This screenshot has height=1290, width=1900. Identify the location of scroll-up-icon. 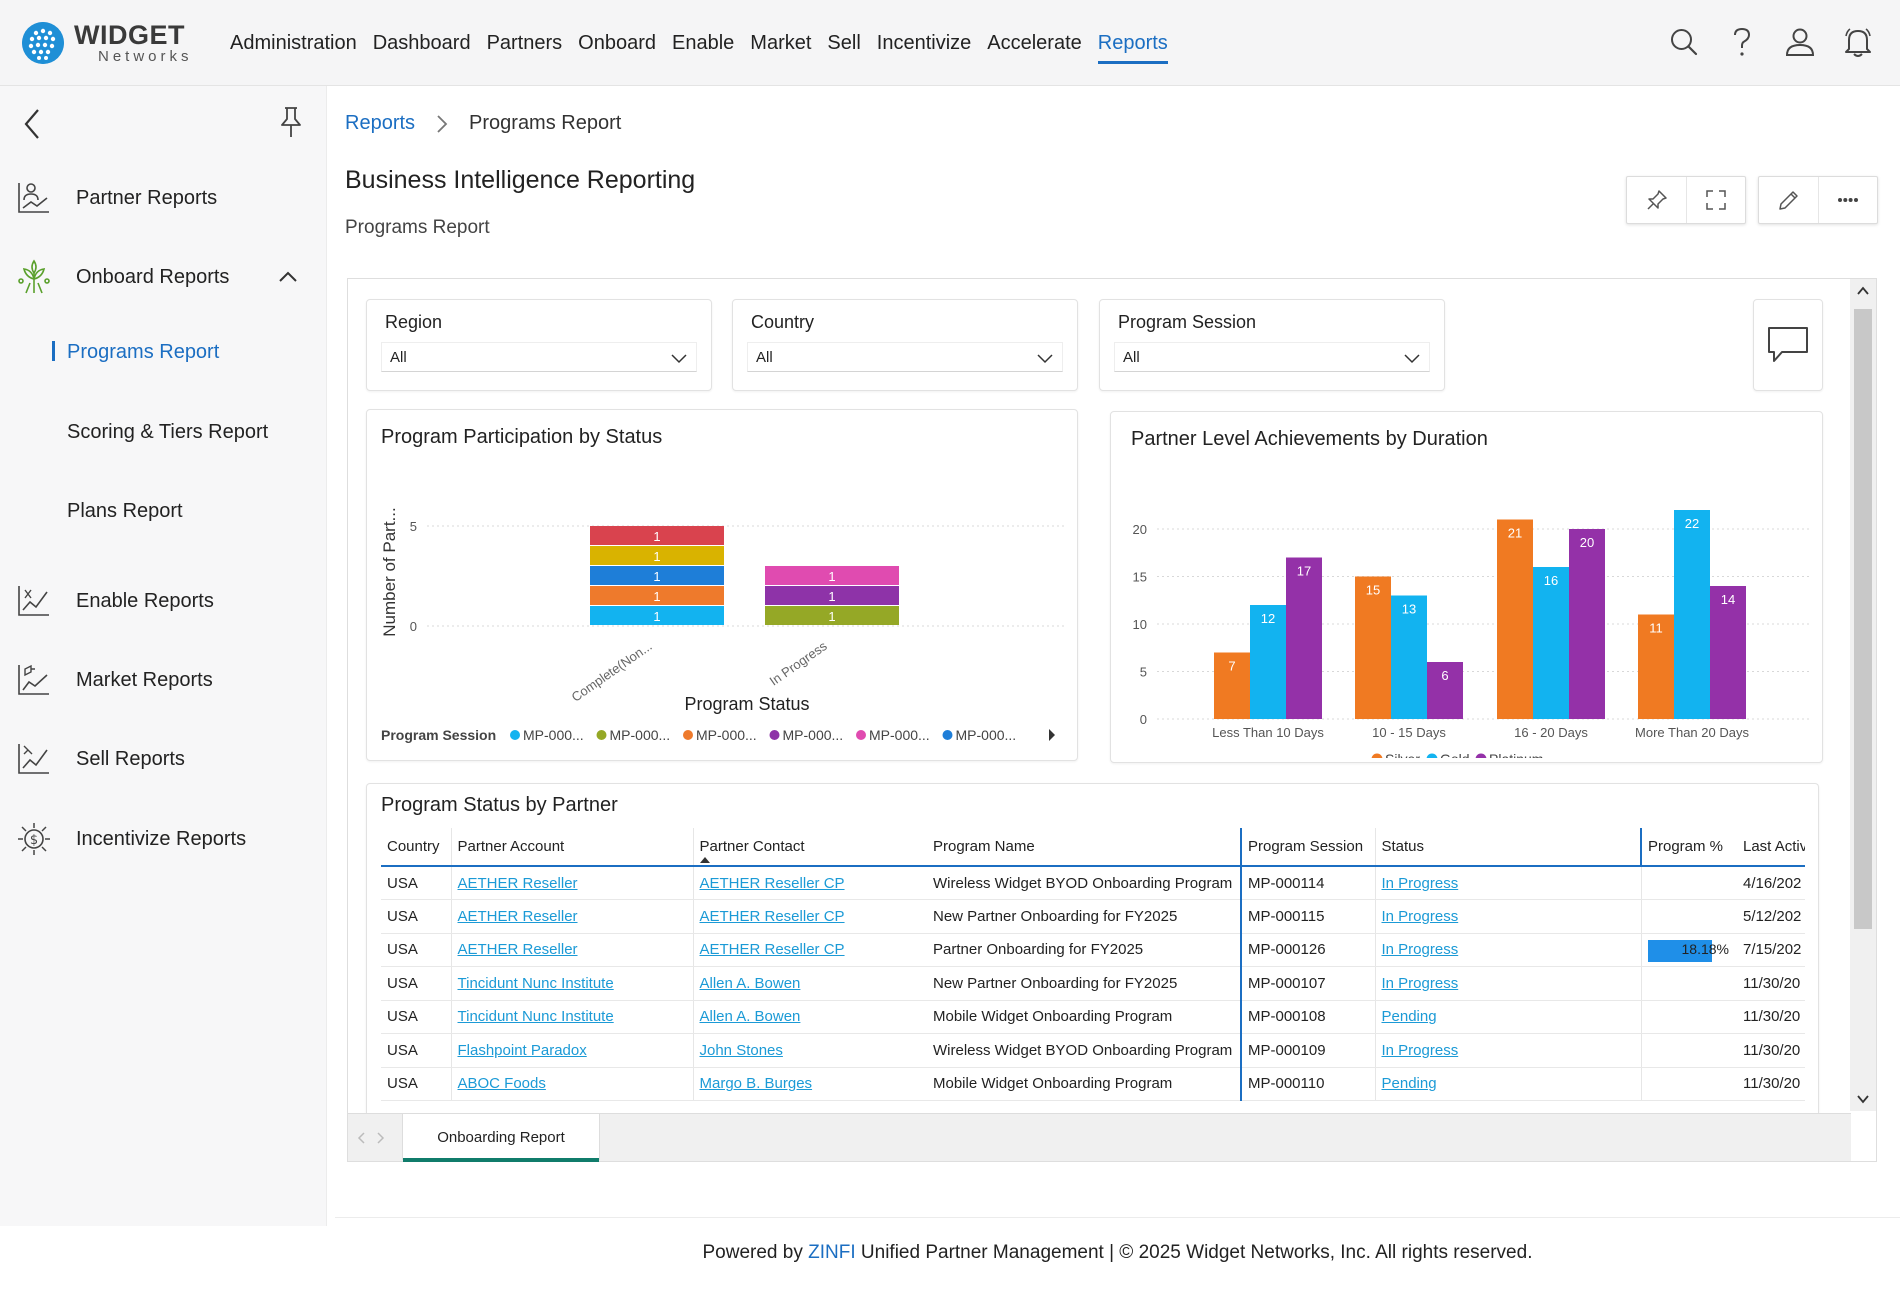
(1863, 291).